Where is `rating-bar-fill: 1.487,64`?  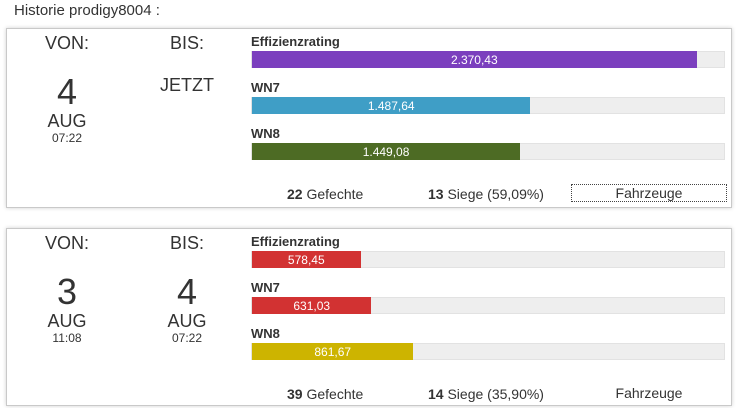 rating-bar-fill: 1.487,64 is located at coordinates (391, 105).